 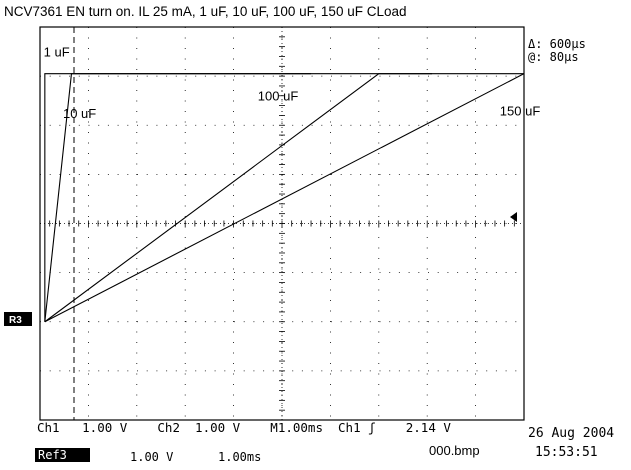 What do you see at coordinates (52, 455) in the screenshot?
I see `ref3-label: Ref3` at bounding box center [52, 455].